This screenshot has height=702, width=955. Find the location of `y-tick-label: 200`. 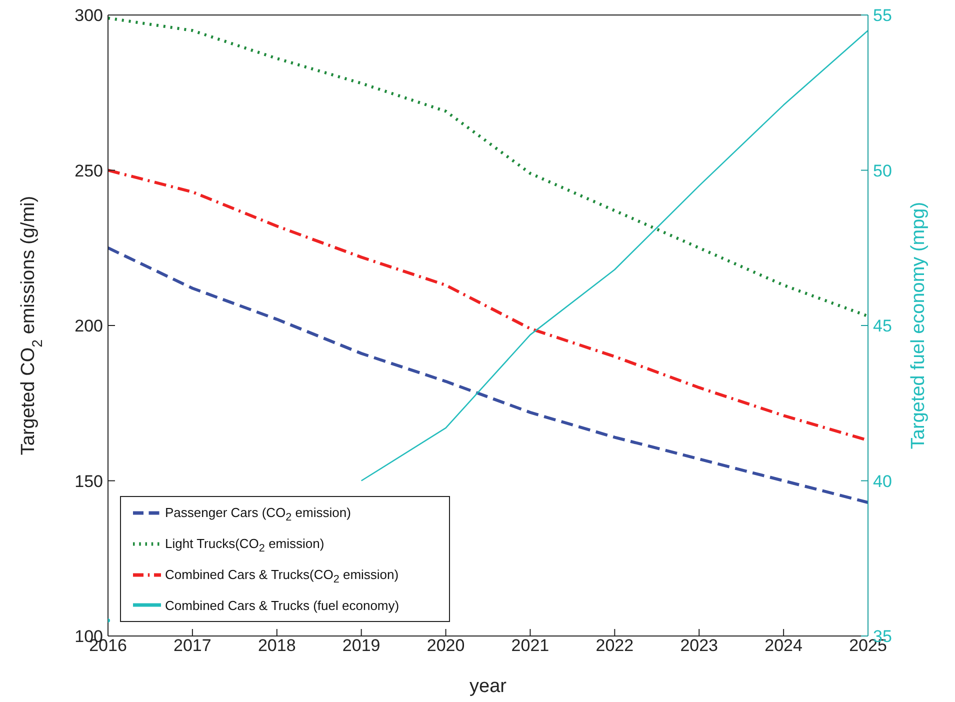

y-tick-label: 200 is located at coordinates (88, 326).